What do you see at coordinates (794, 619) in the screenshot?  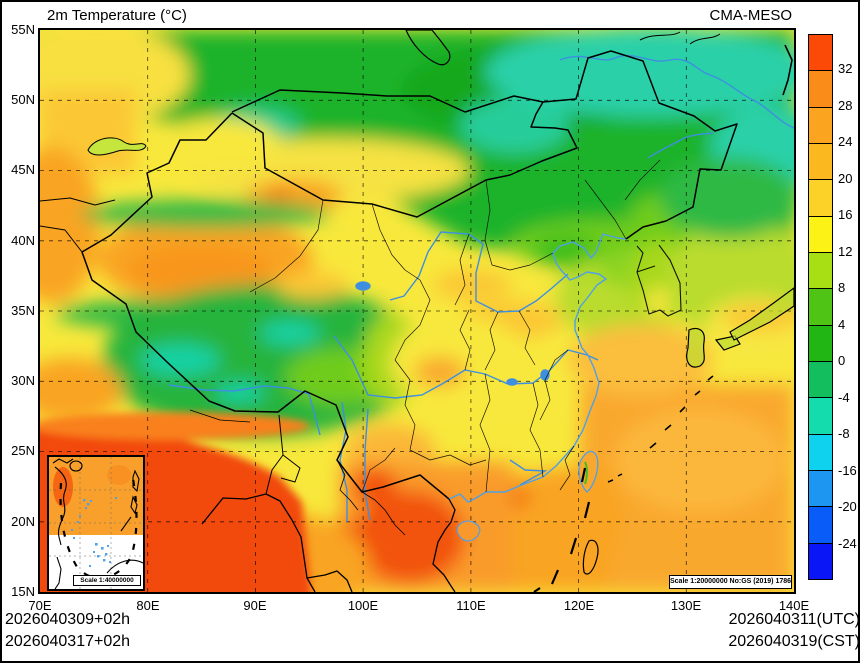 I see `valid-time-utc: 2026040311(UTC)` at bounding box center [794, 619].